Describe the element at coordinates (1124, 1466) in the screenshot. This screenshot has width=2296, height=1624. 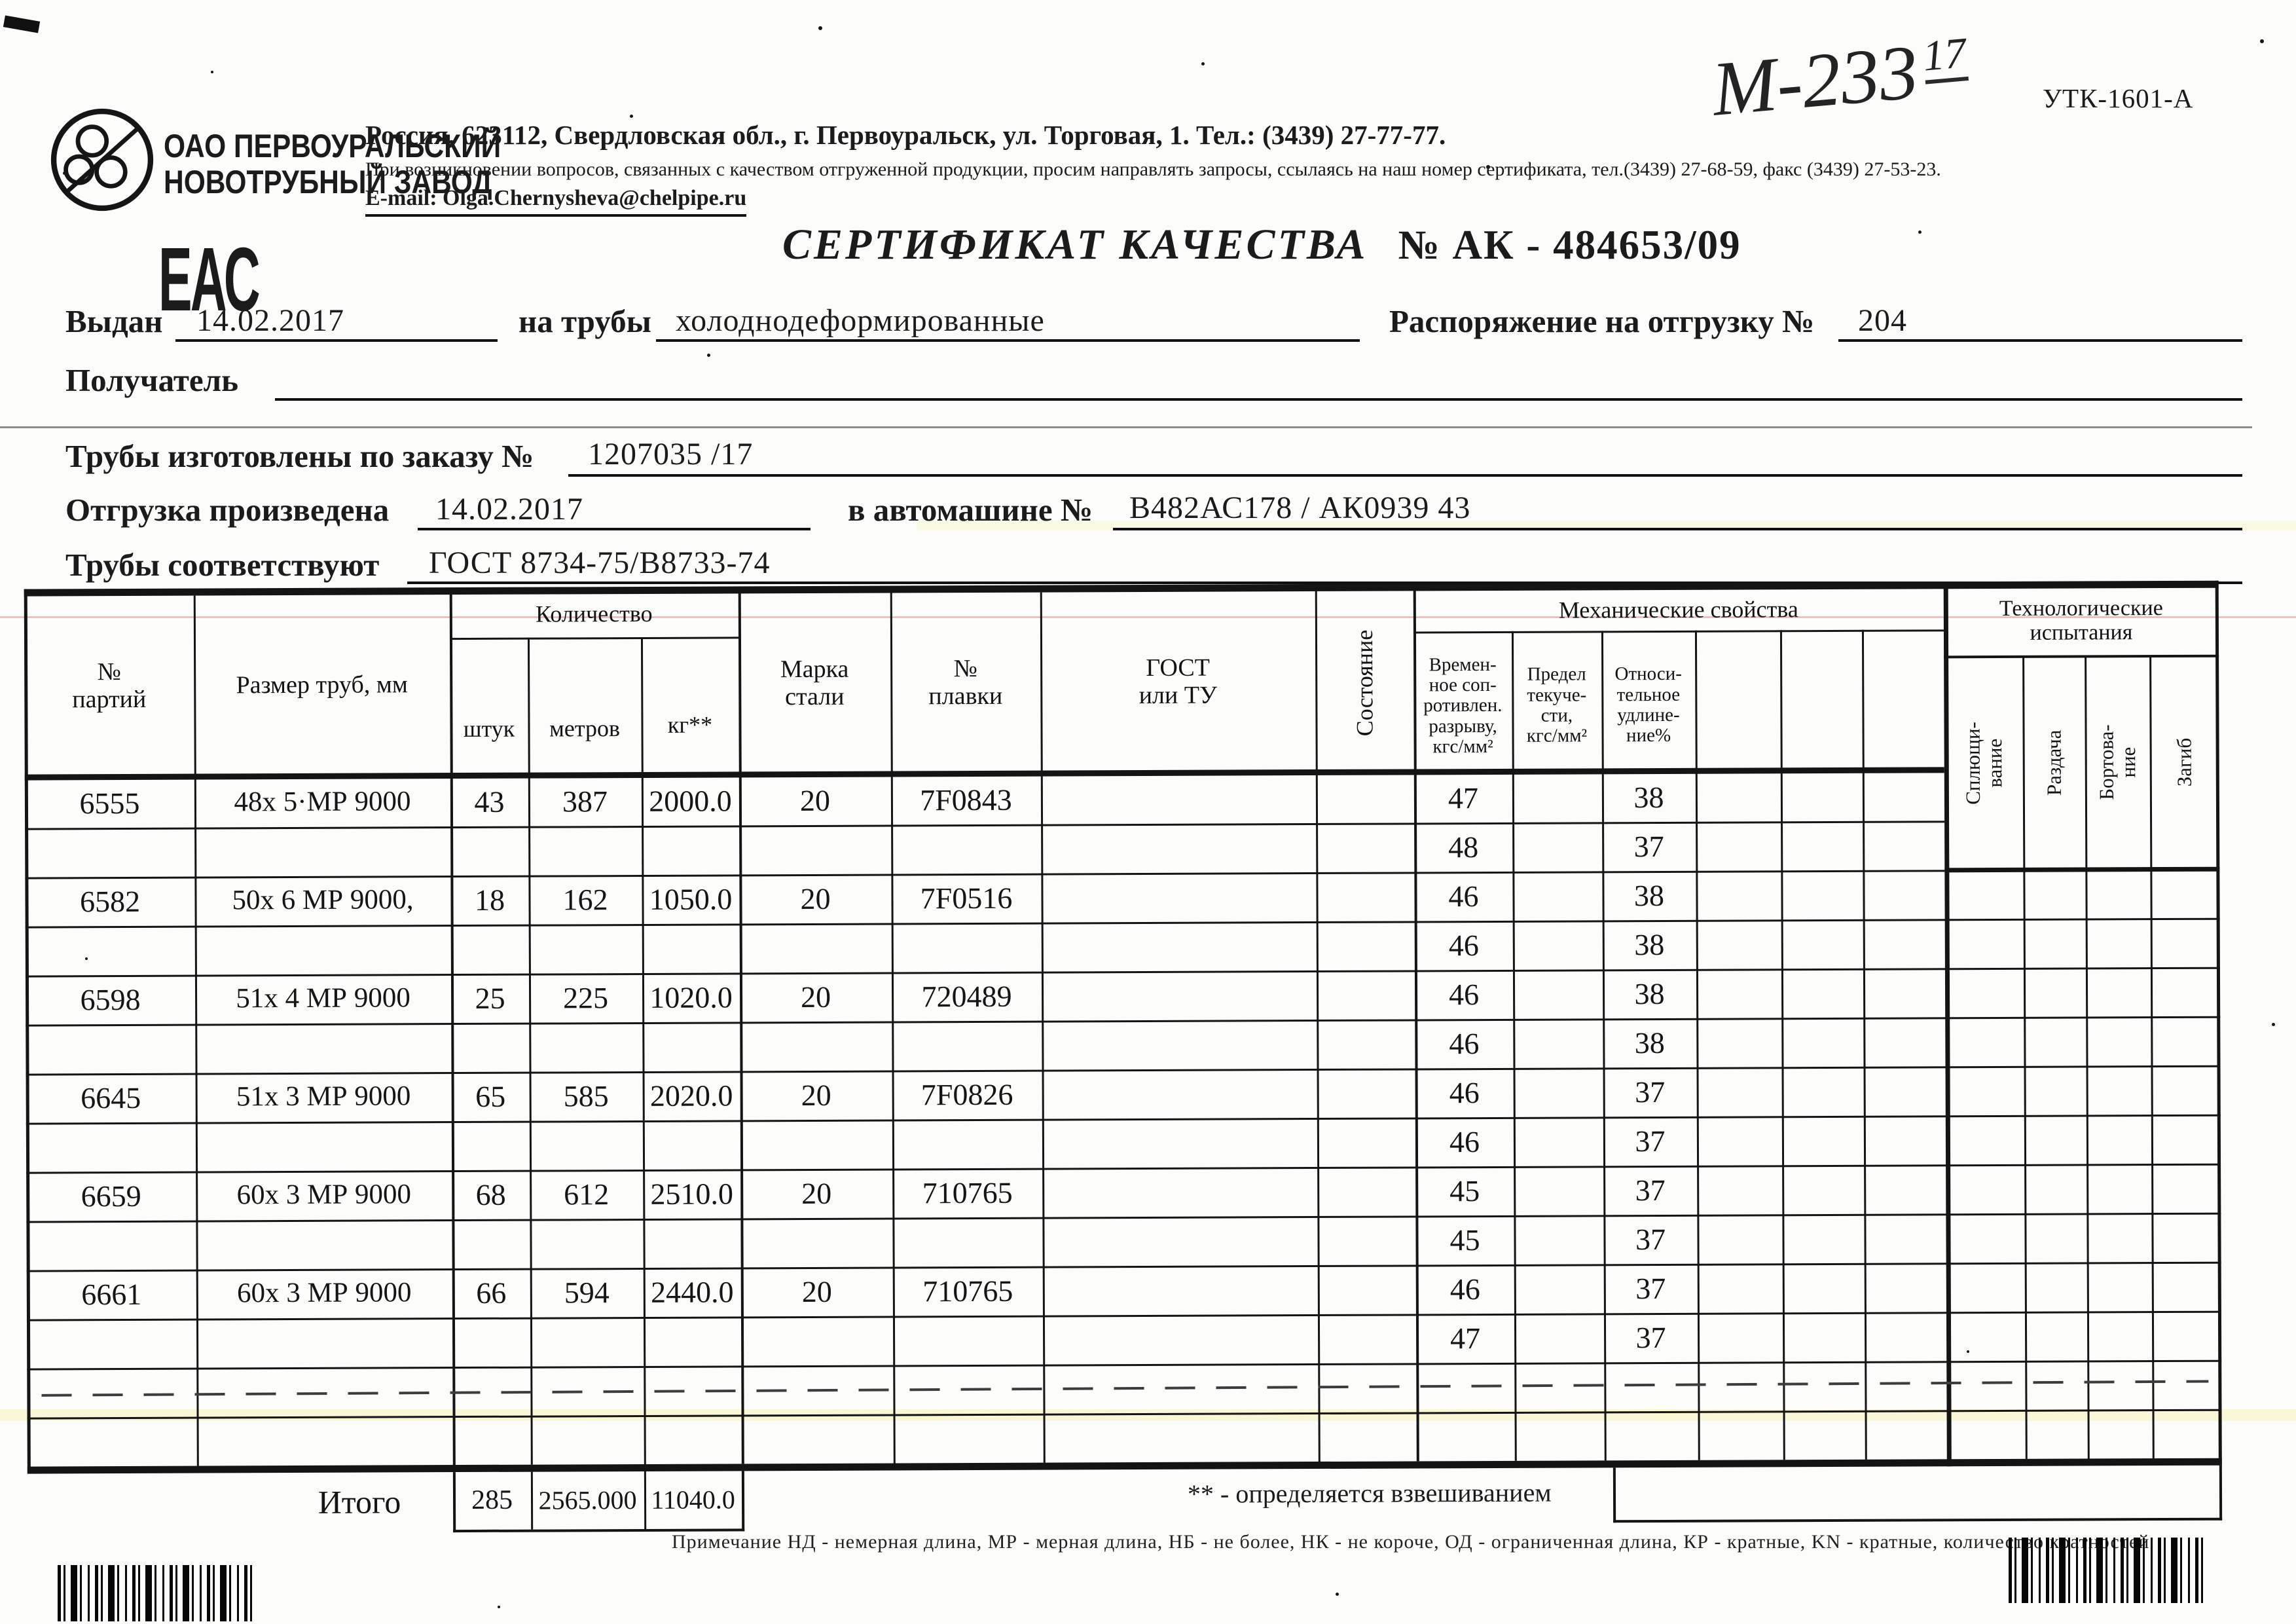
I see `table-bottom-border` at that location.